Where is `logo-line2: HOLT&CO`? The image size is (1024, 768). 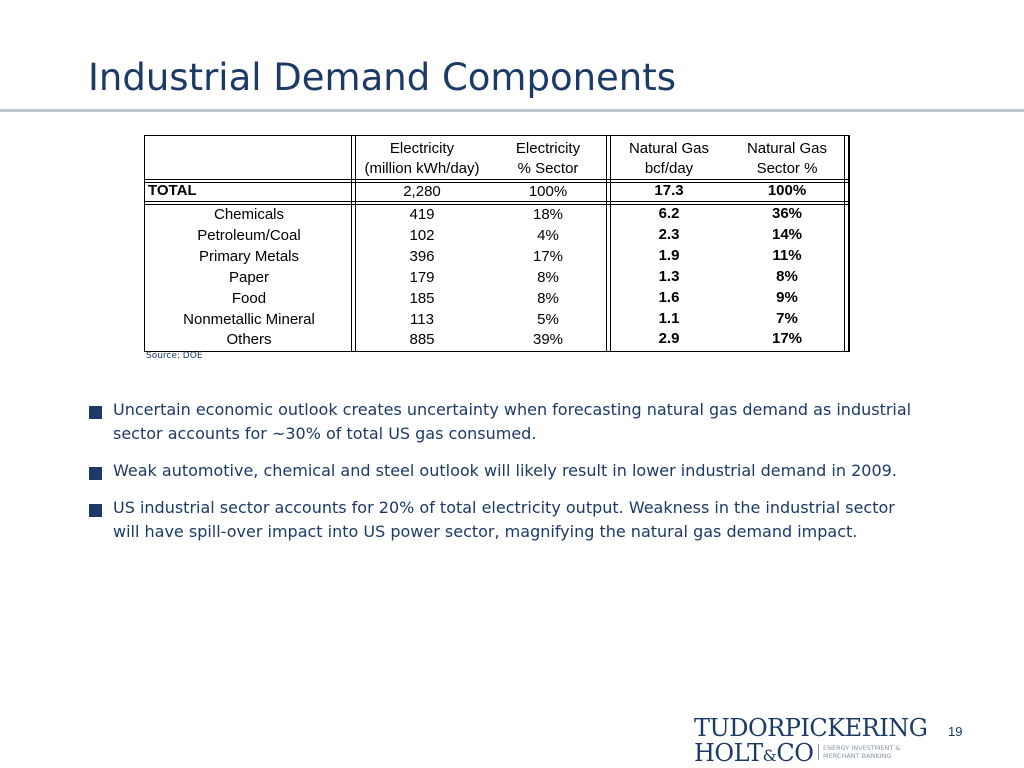
logo-line2: HOLT&CO is located at coordinates (754, 753).